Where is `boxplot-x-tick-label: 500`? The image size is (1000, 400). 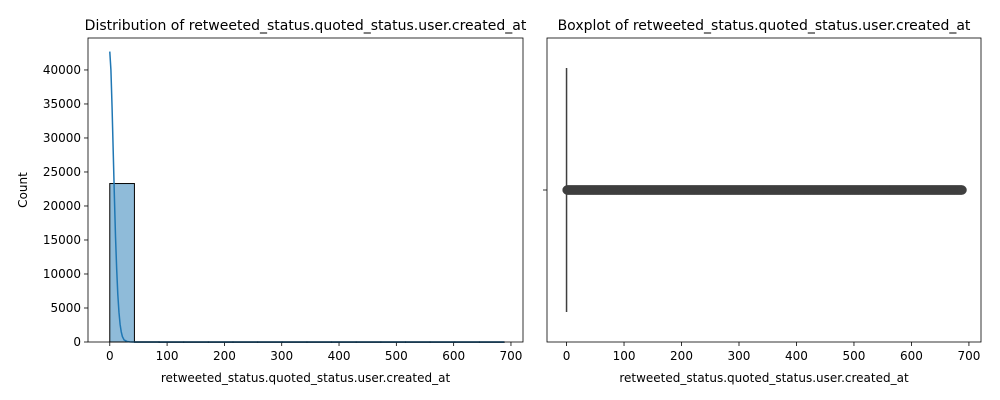 boxplot-x-tick-label: 500 is located at coordinates (854, 356).